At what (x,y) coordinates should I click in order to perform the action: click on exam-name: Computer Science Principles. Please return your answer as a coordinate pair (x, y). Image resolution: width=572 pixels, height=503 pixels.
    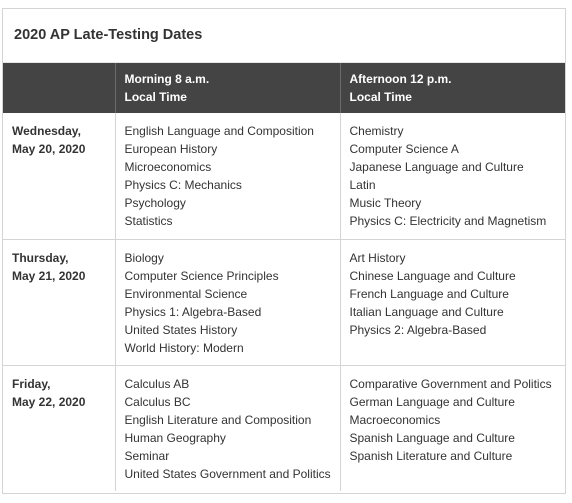
    Looking at the image, I should click on (201, 275).